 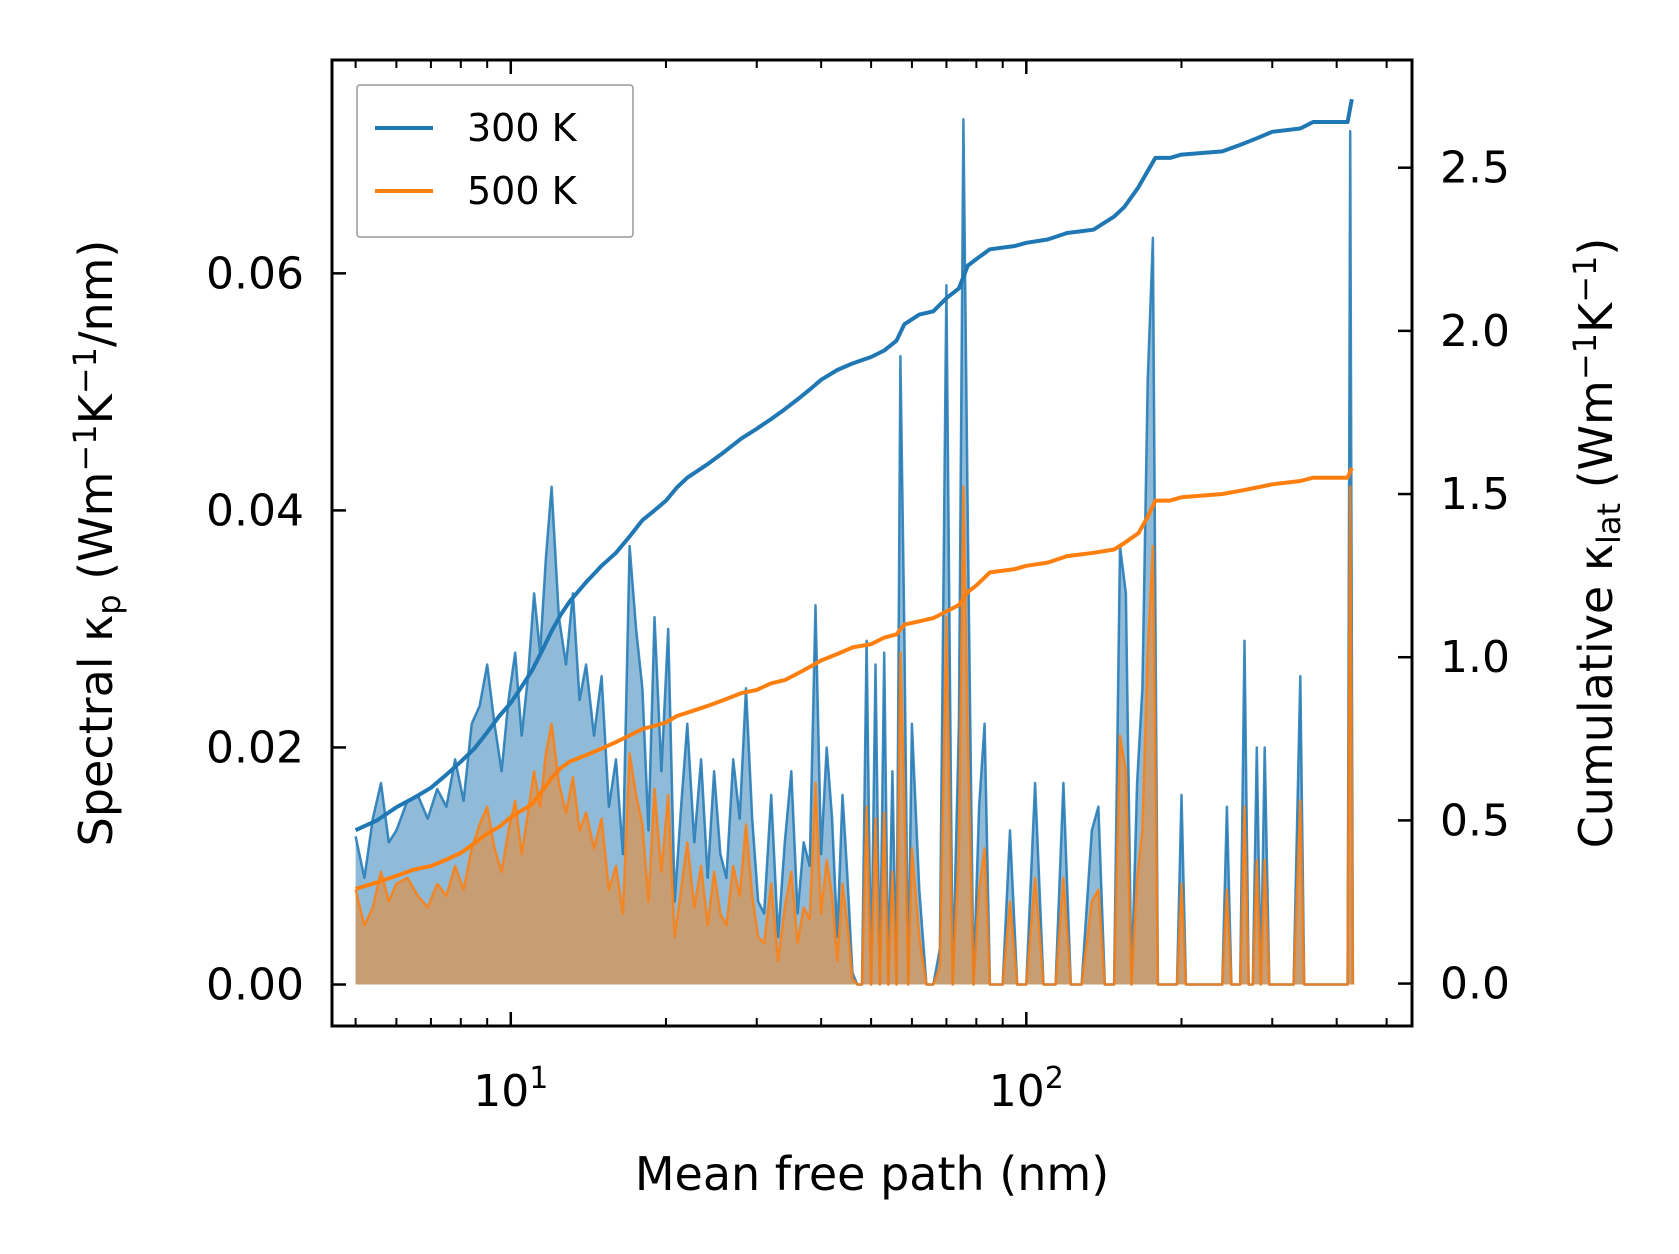 What do you see at coordinates (1475, 820) in the screenshot?
I see `y-right-tick-label: 0.5` at bounding box center [1475, 820].